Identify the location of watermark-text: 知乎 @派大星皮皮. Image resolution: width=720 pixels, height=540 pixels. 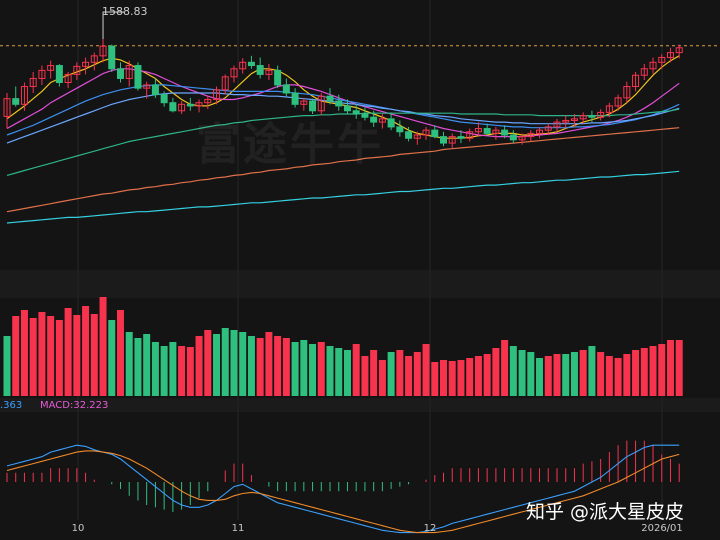
(605, 512).